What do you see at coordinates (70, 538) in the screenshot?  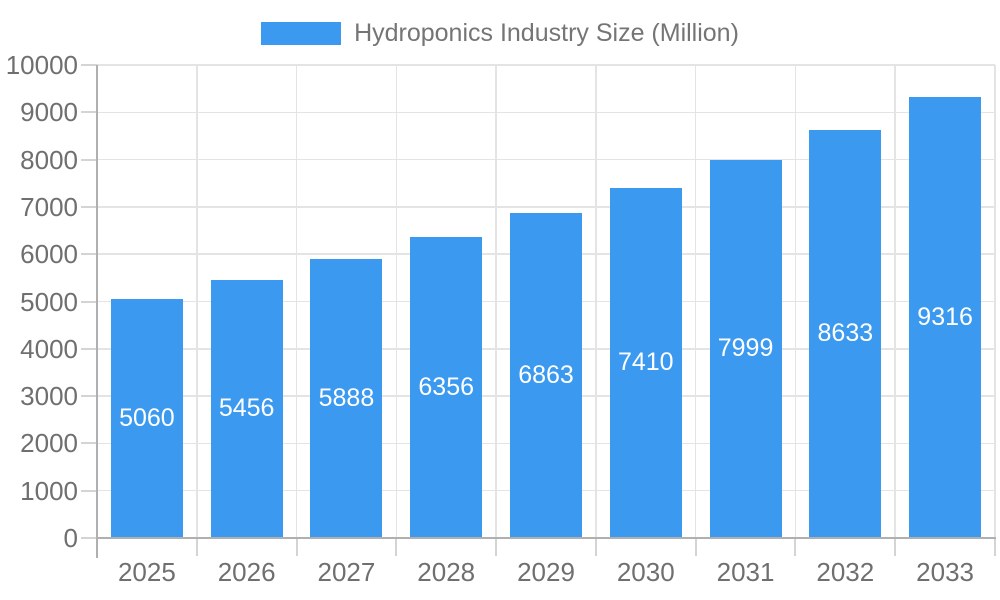 I see `y-axis-label-0: 0` at bounding box center [70, 538].